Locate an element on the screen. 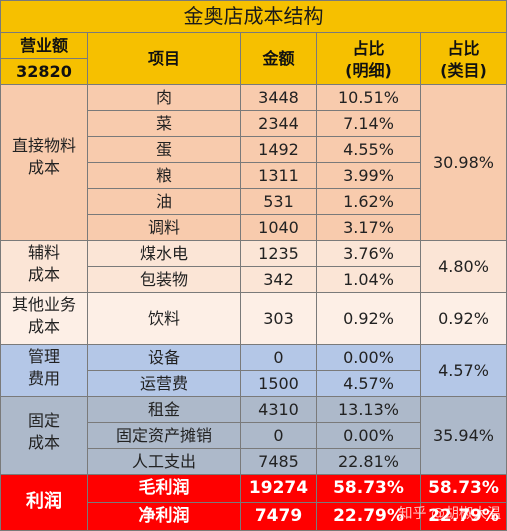  header-detail-line2: (明细) is located at coordinates (368, 70).